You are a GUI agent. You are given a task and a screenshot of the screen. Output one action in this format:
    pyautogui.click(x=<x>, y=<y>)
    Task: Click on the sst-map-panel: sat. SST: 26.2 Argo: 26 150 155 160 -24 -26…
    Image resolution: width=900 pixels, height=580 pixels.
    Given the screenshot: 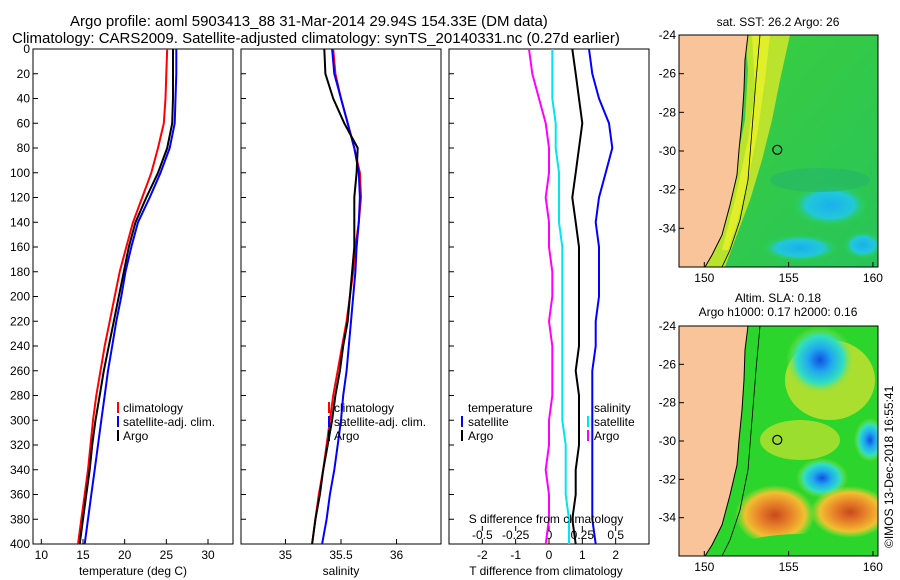 What is the action you would take?
    pyautogui.click(x=771, y=150)
    